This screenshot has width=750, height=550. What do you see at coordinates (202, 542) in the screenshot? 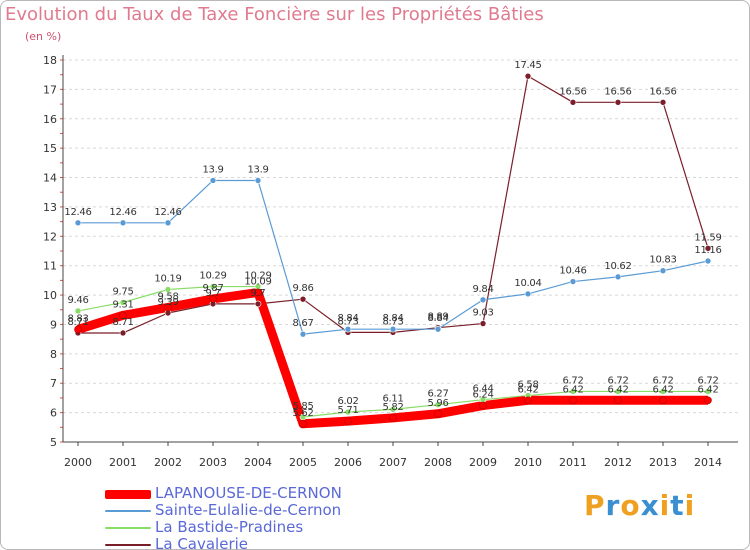
I see `legend-label: La Cavalerie` at bounding box center [202, 542].